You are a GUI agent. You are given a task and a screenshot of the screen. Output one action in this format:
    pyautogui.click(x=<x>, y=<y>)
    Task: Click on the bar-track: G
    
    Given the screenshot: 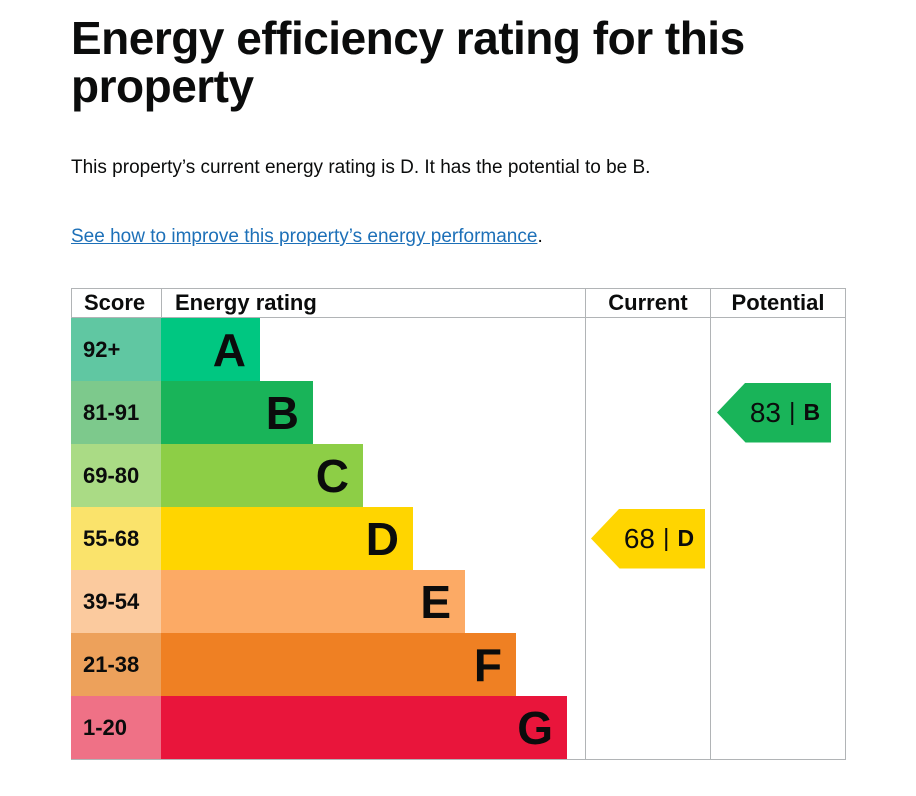 What is the action you would take?
    pyautogui.click(x=373, y=727)
    